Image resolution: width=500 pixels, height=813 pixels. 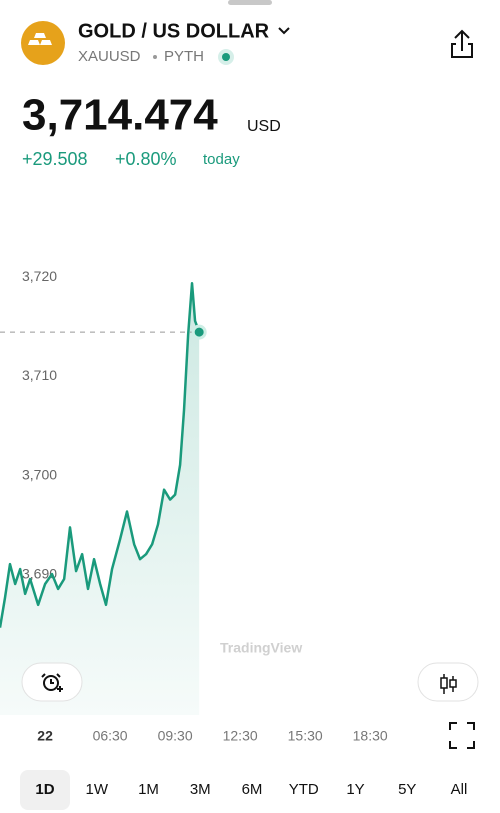 I want to click on range-tab: 6M, so click(x=252, y=789).